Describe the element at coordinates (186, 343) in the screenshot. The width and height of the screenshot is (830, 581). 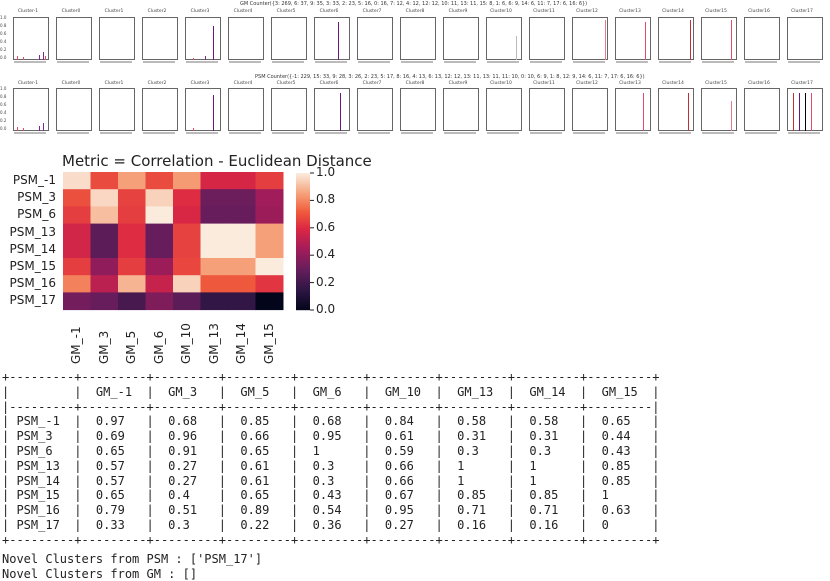
I see `heatmap-col-label: GM_10` at that location.